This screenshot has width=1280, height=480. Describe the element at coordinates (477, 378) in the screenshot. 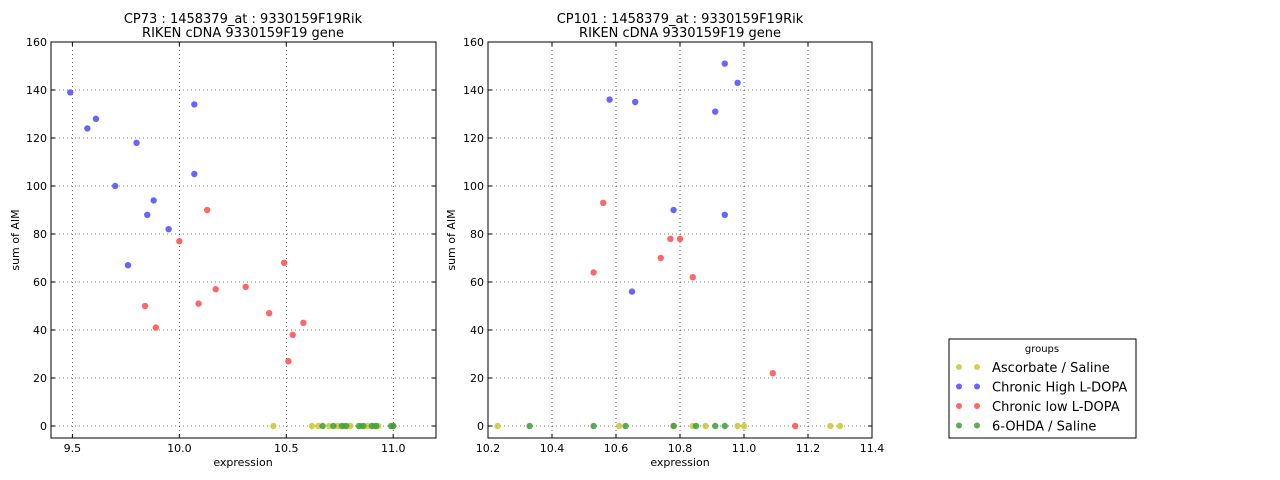

I see `y-tick-label: 20` at that location.